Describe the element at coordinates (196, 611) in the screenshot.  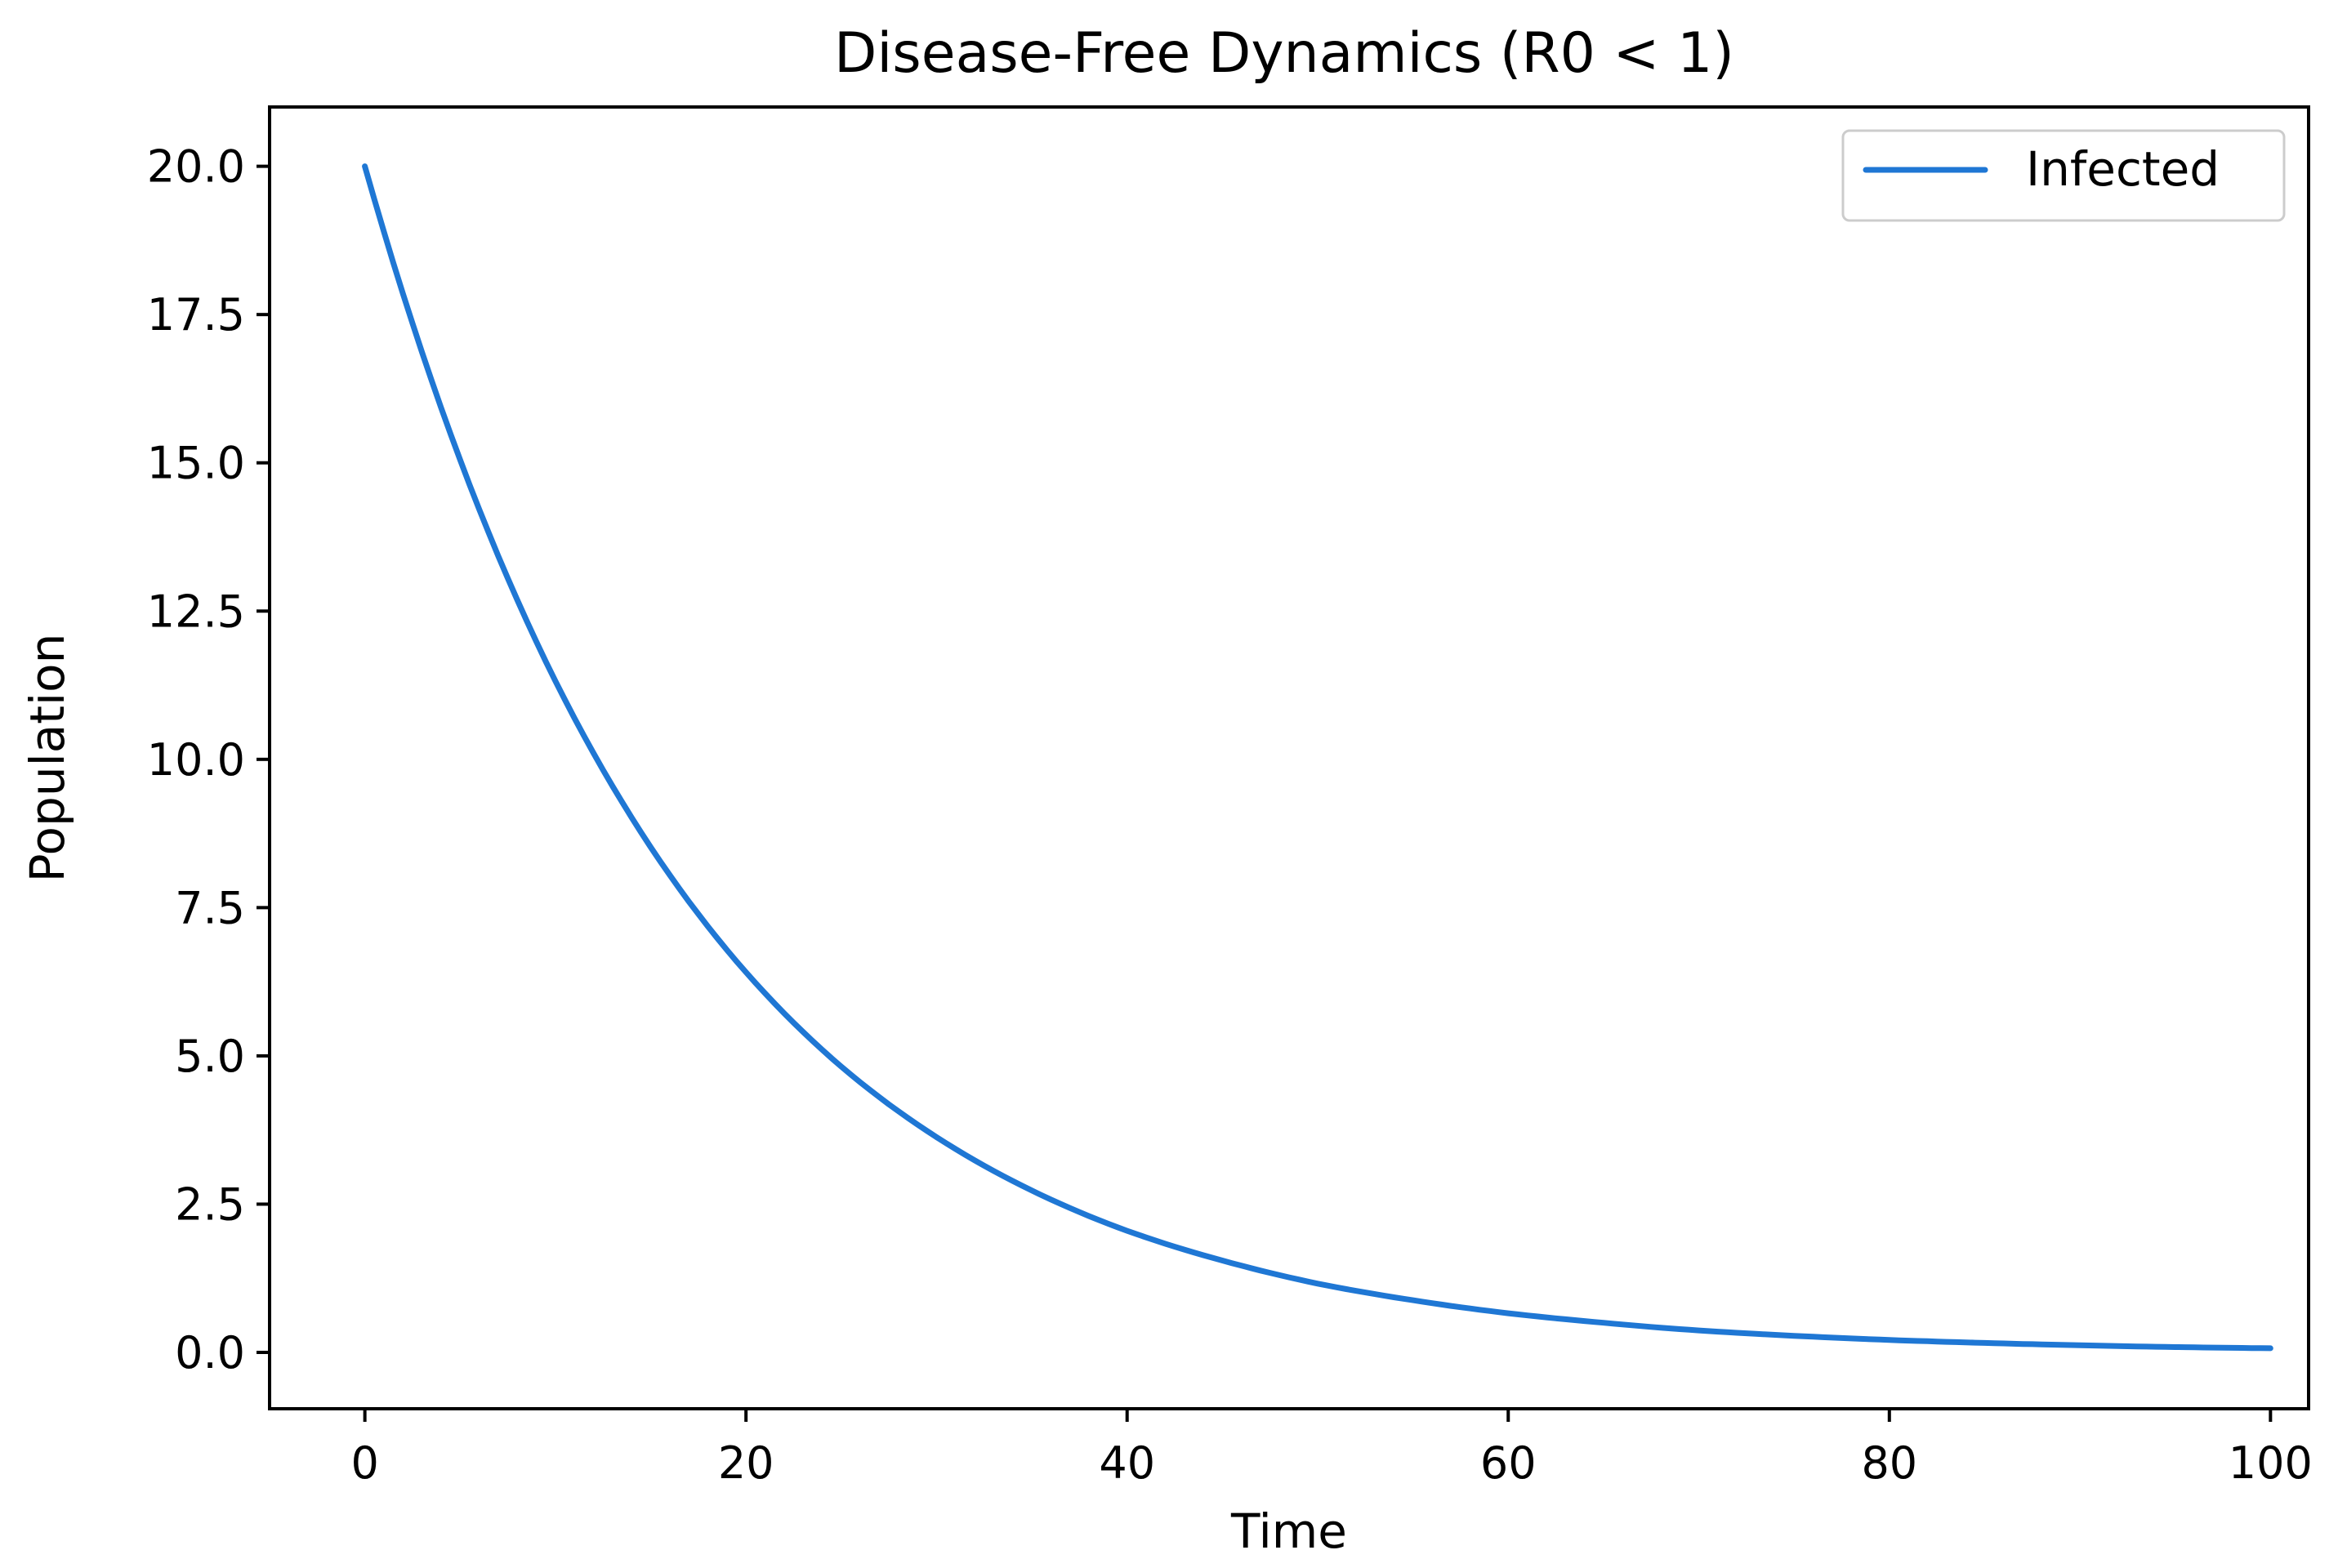
I see `y-tick-label: 12.5` at that location.